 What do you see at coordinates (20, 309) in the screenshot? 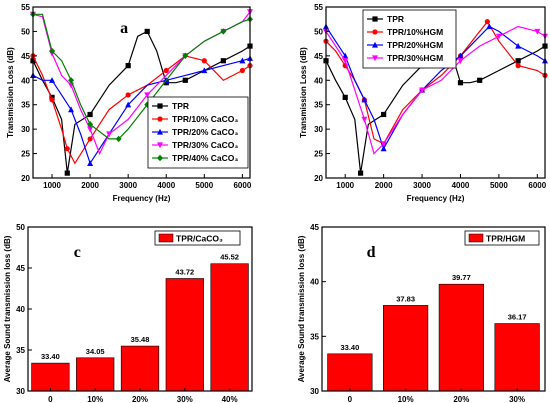
I see `y-tick-label-2: 40` at bounding box center [20, 309].